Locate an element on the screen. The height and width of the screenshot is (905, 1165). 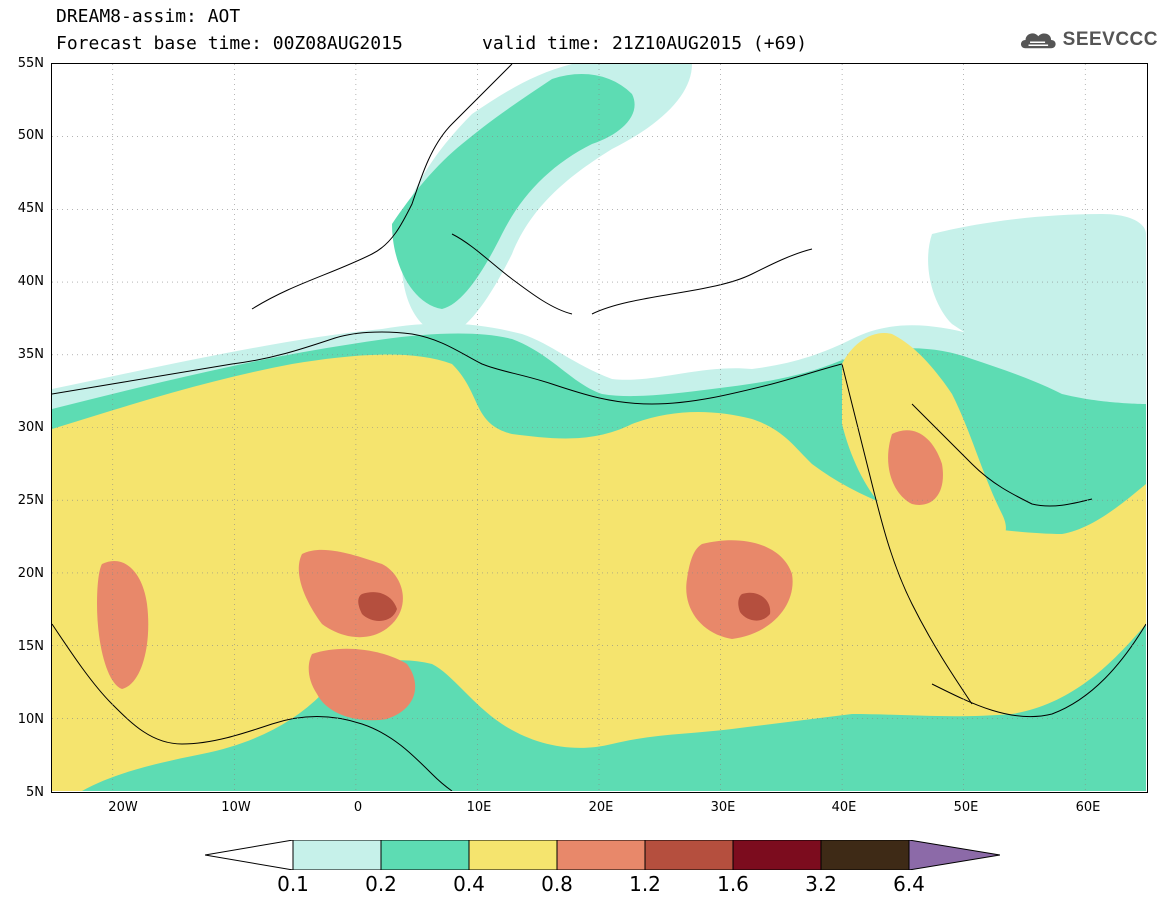
lon-label: 0 is located at coordinates (358, 807).